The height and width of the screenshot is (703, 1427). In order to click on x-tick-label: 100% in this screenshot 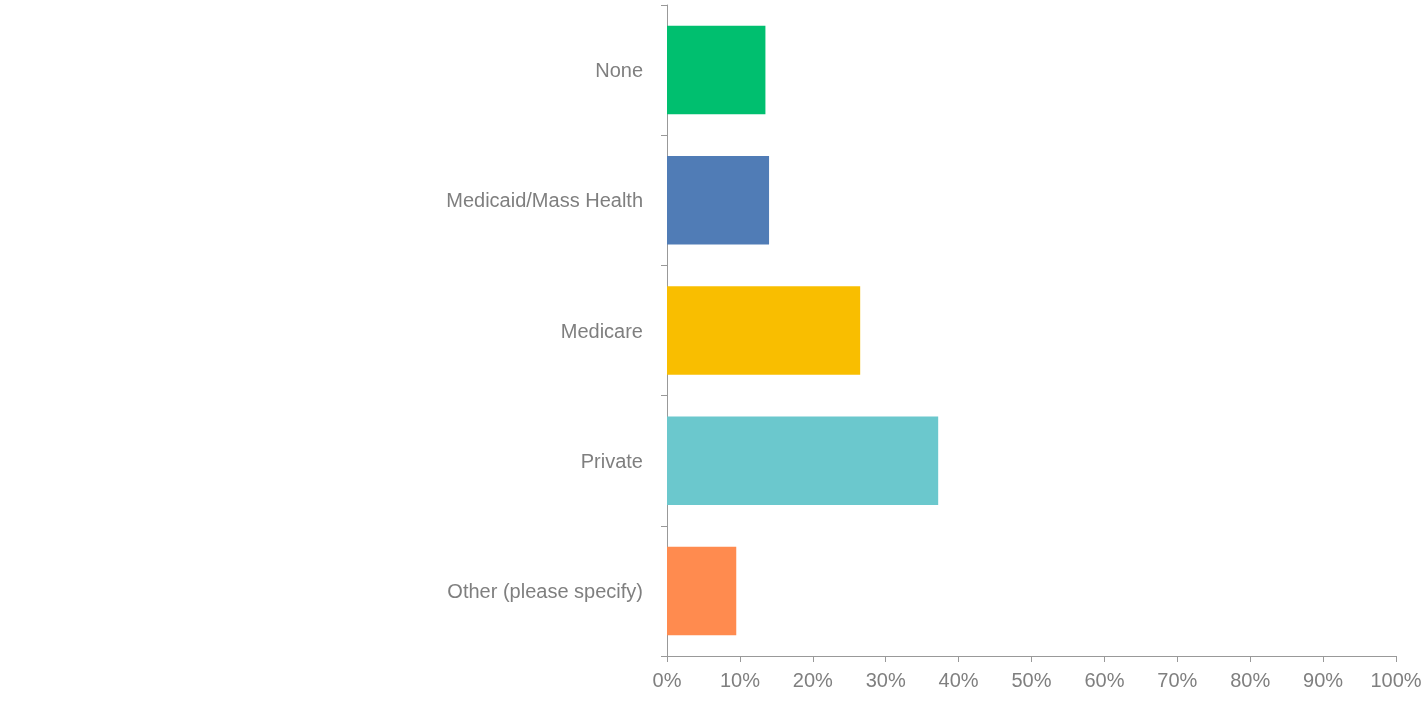, I will do `click(1396, 680)`.